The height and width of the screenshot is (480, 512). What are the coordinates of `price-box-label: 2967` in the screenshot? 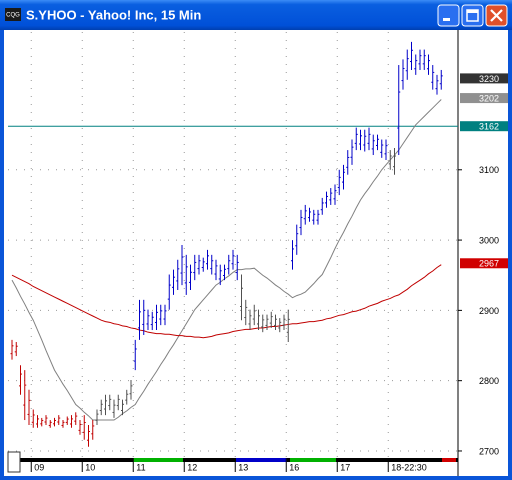 It's located at (489, 264).